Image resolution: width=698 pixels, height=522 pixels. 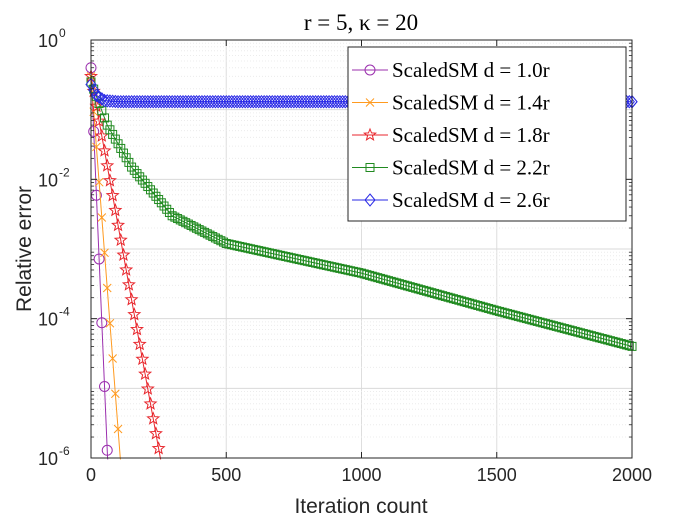 What do you see at coordinates (360, 506) in the screenshot?
I see `x-axis-label: Iteration count` at bounding box center [360, 506].